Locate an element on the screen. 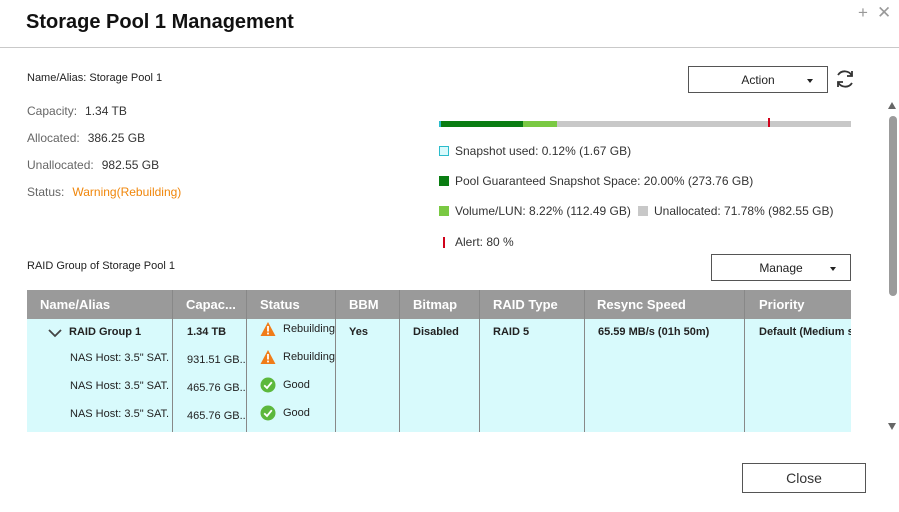 Image resolution: width=899 pixels, height=512 pixels. legend-snapshot-used: Snapshot used: 0.12% (1.67 GB) is located at coordinates (535, 151).